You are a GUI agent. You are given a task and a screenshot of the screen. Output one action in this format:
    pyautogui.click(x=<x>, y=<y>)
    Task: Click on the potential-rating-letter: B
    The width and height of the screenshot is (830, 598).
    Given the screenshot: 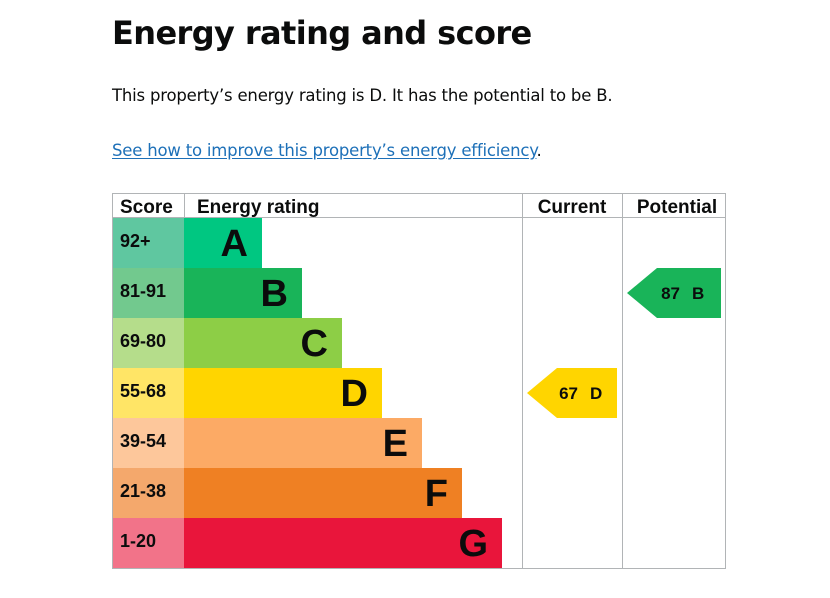 What is the action you would take?
    pyautogui.click(x=698, y=293)
    